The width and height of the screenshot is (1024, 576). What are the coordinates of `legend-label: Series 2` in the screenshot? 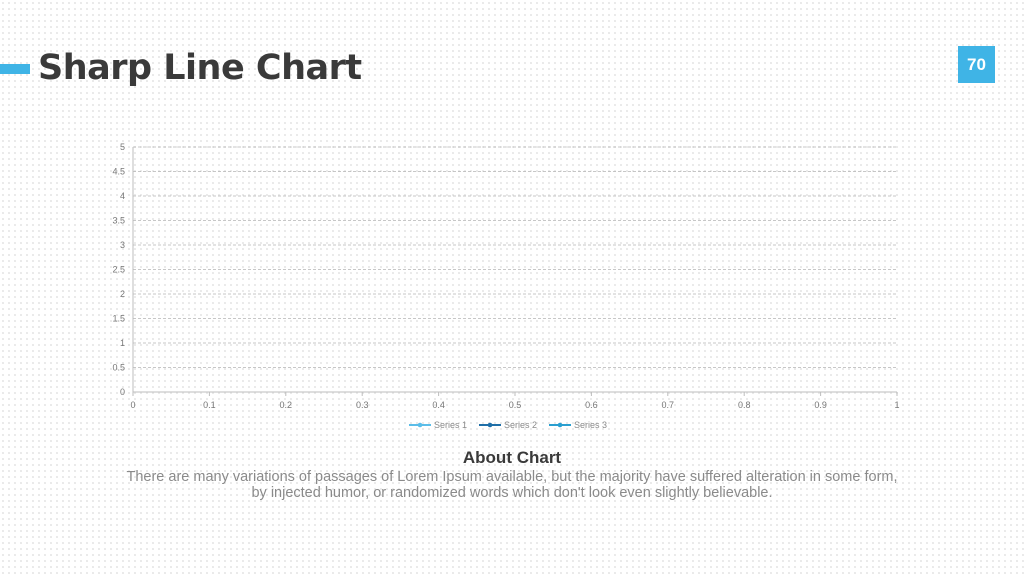 It's located at (520, 425).